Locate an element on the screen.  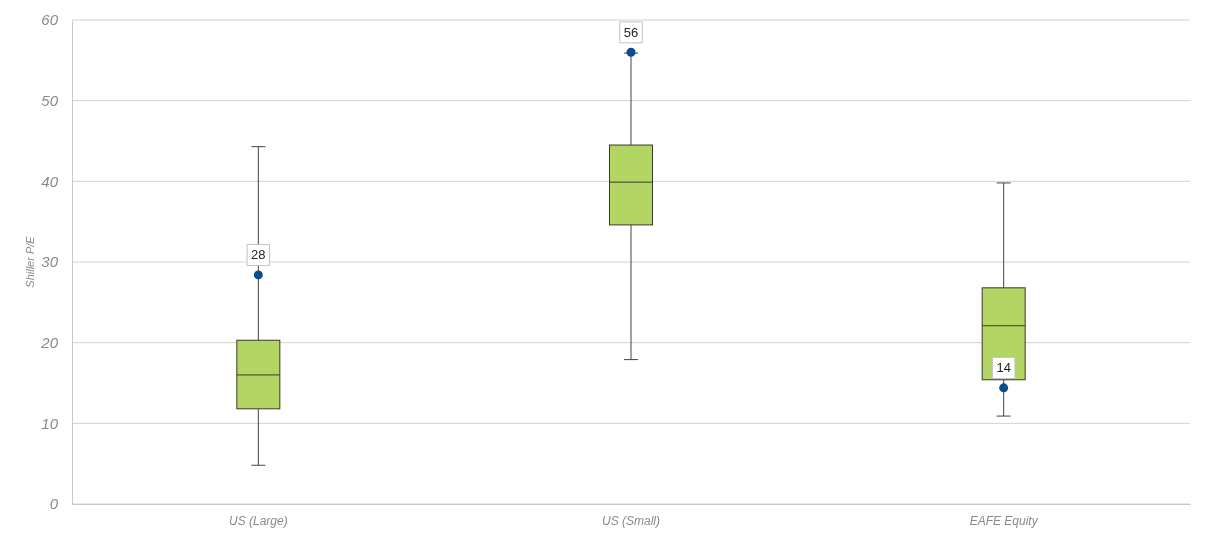
x-tick-label: US (Large) is located at coordinates (258, 520).